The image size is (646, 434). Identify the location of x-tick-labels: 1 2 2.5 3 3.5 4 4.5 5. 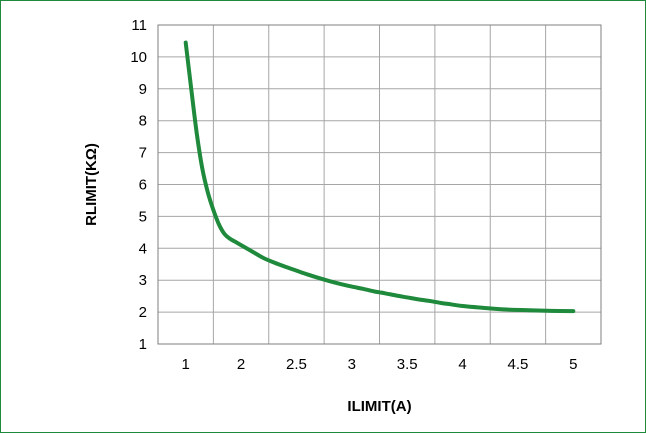
(380, 364).